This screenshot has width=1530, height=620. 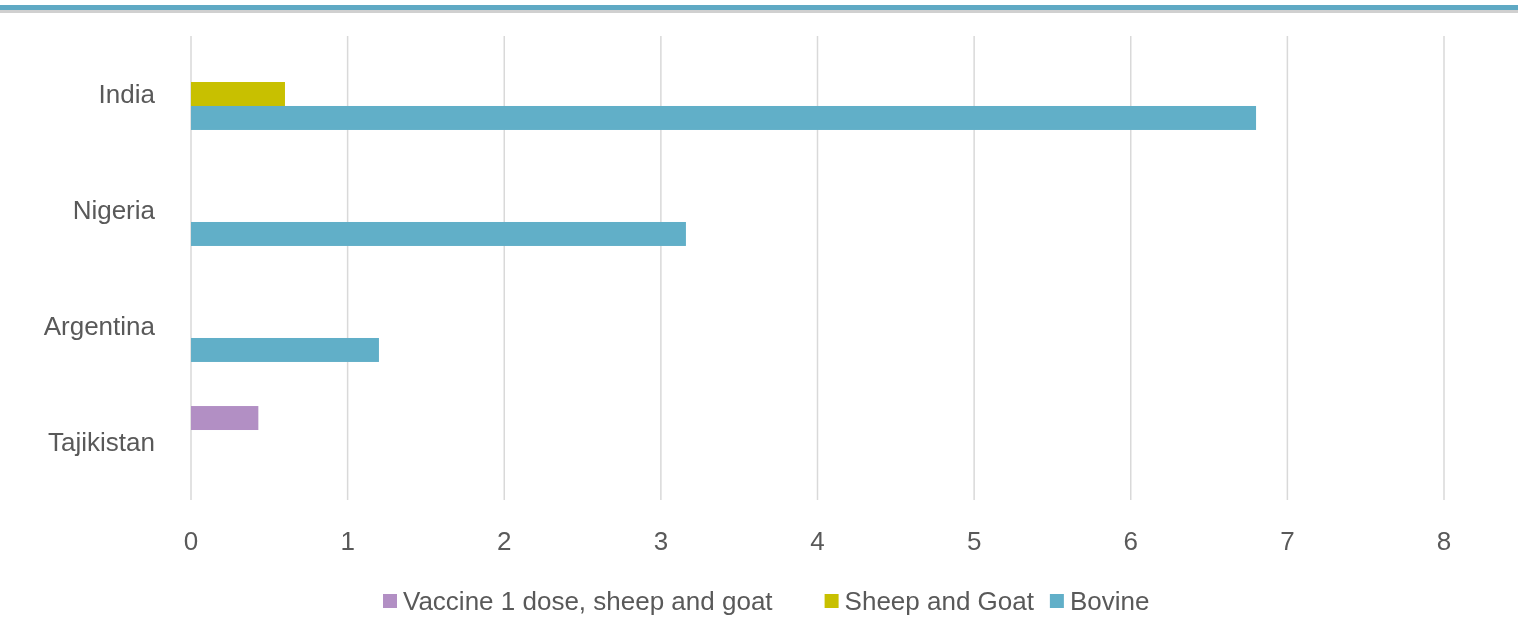 What do you see at coordinates (1109, 601) in the screenshot?
I see `legend-label: Bovine` at bounding box center [1109, 601].